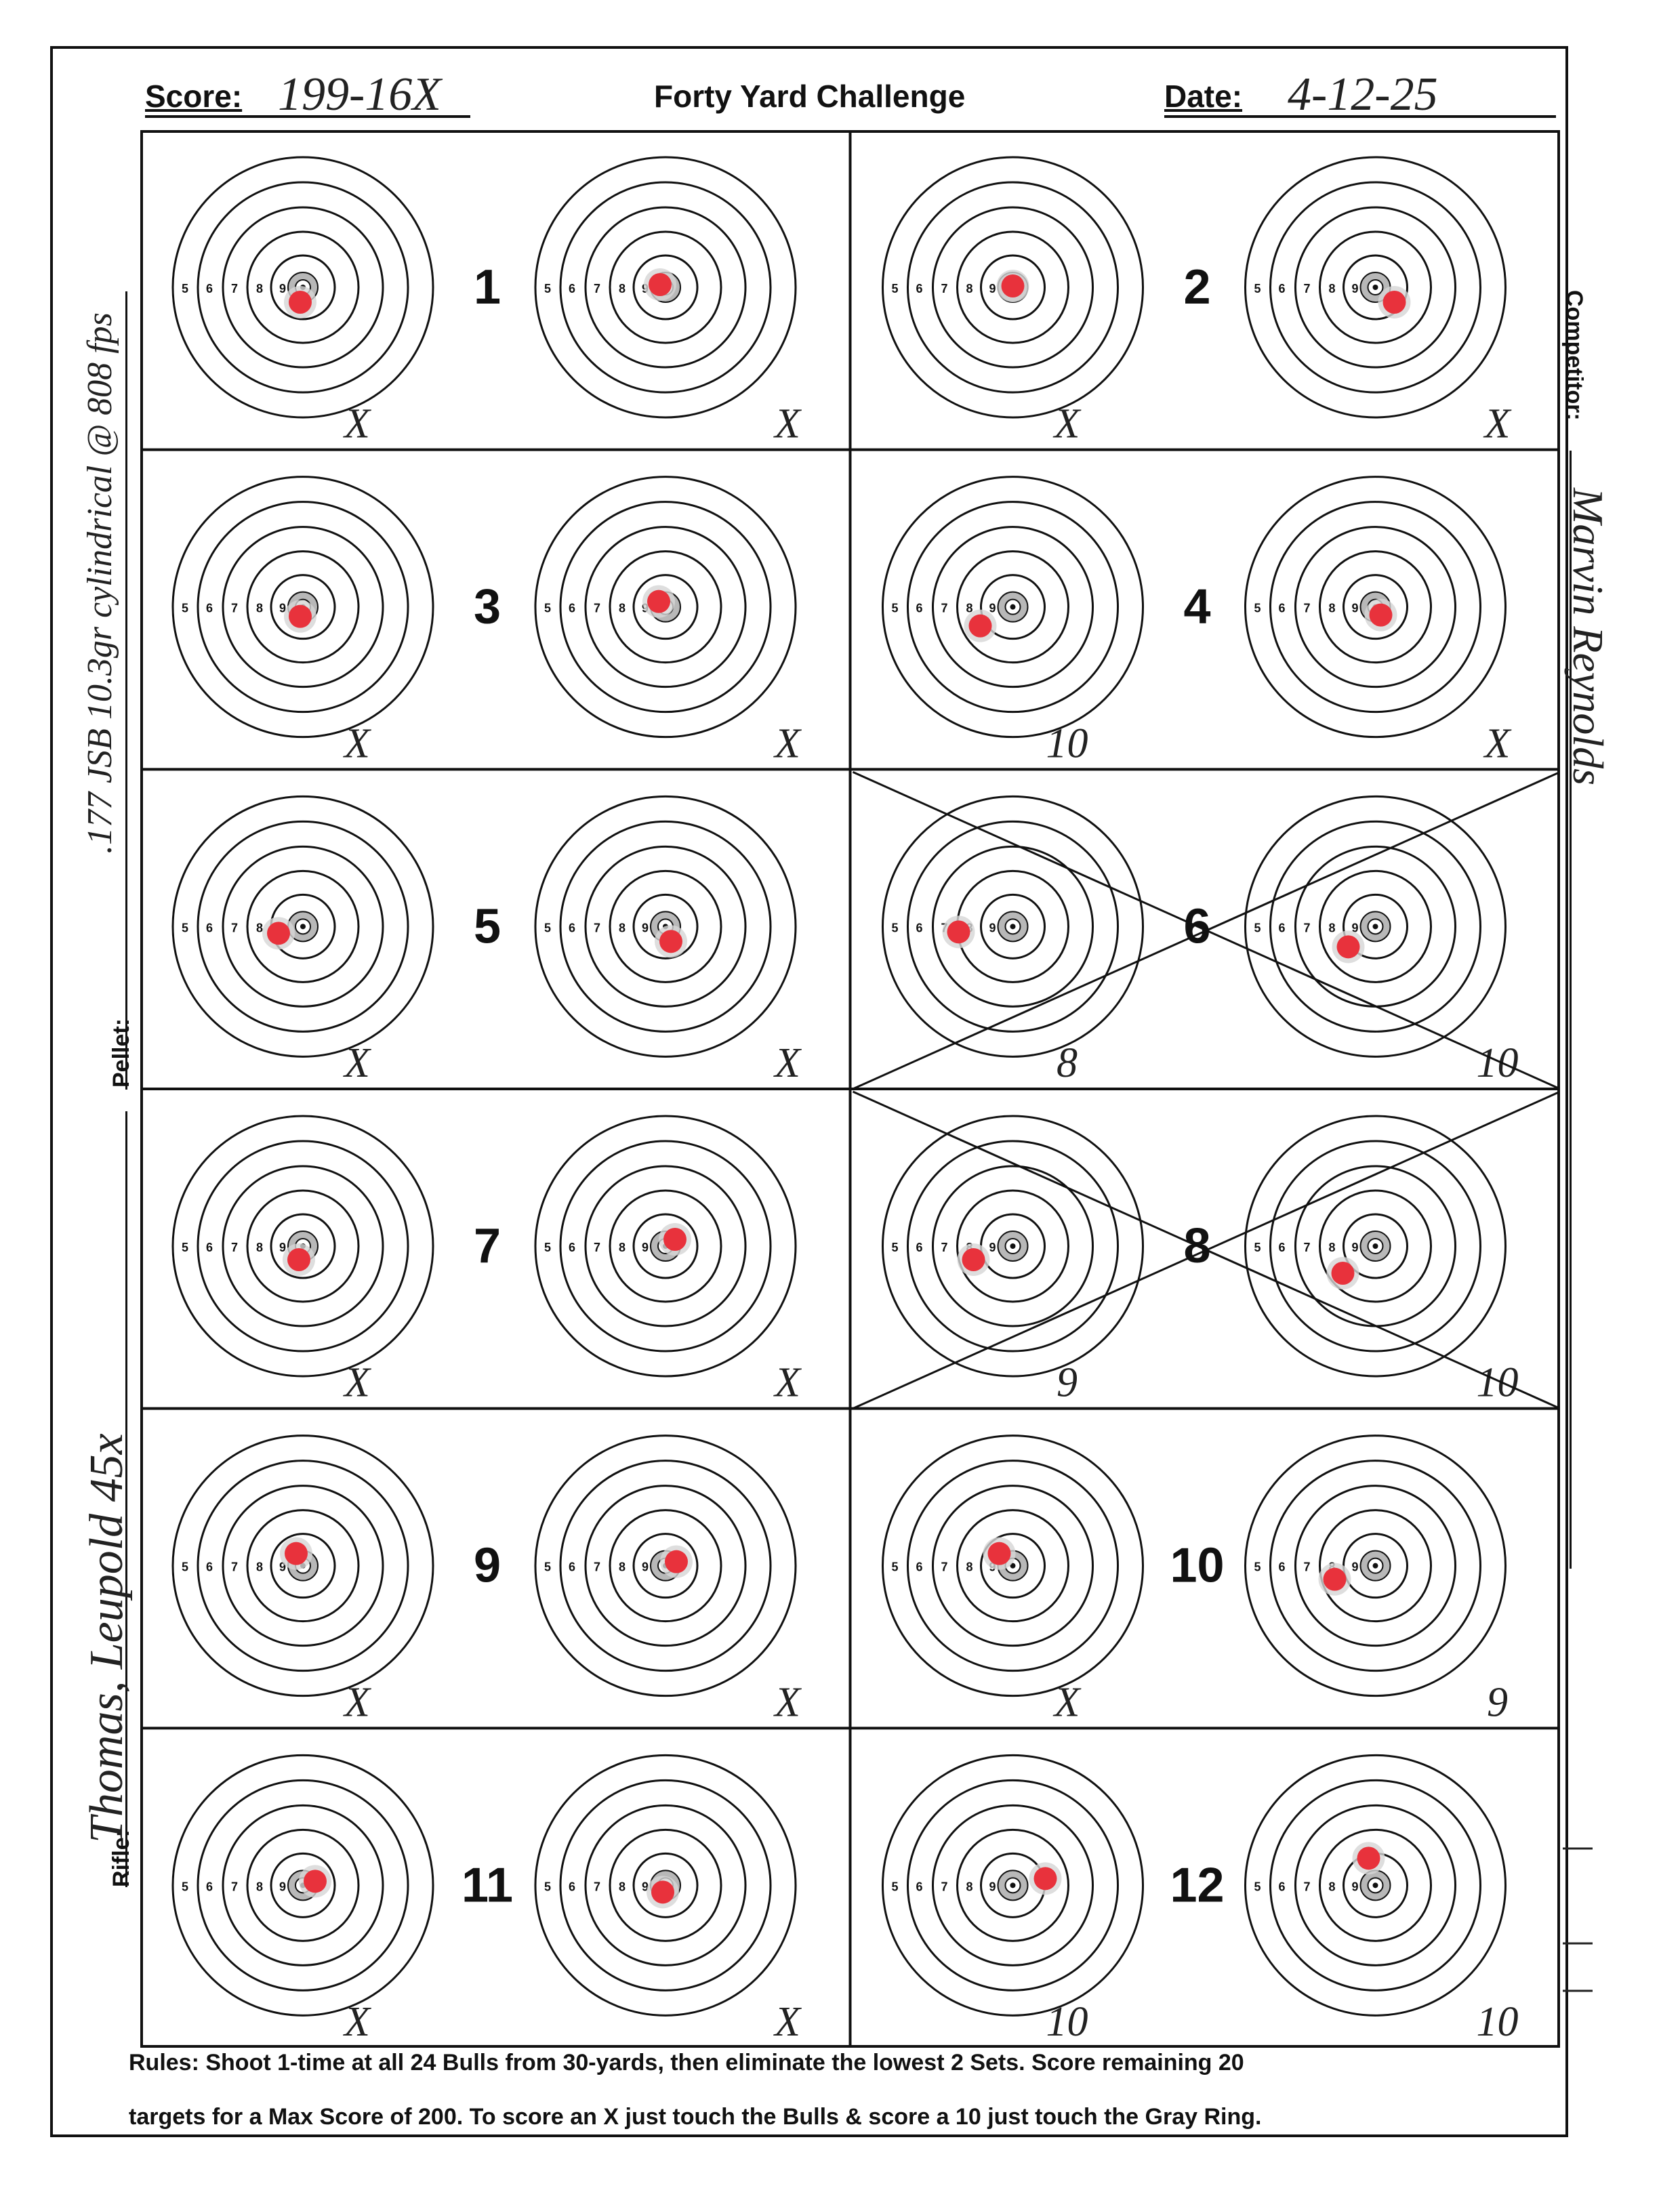  What do you see at coordinates (488, 607) in the screenshot?
I see `set-number: 3` at bounding box center [488, 607].